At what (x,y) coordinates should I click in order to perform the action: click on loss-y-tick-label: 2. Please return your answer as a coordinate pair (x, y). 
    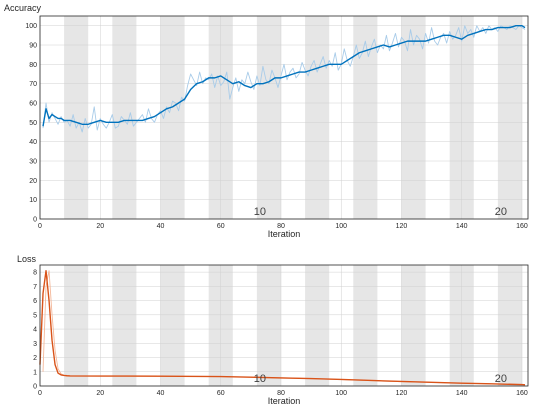
    Looking at the image, I should click on (35, 358).